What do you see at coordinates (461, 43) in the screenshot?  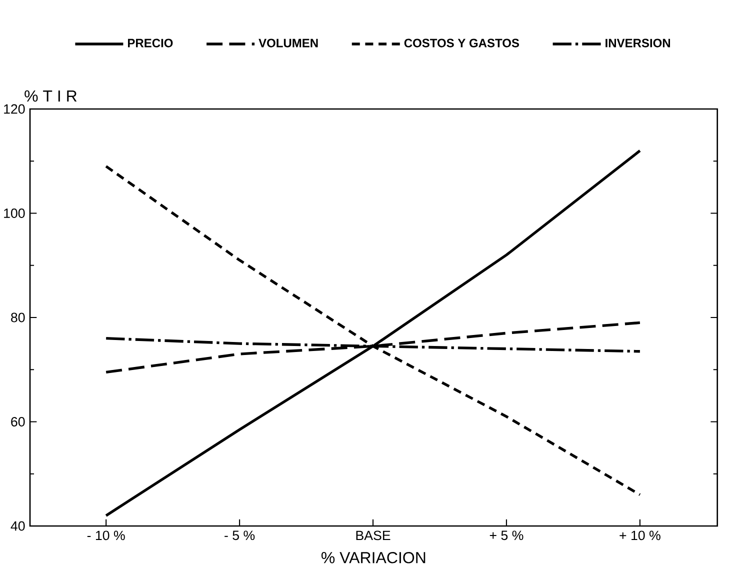 I see `legend-label: COSTOS Y GASTOS` at bounding box center [461, 43].